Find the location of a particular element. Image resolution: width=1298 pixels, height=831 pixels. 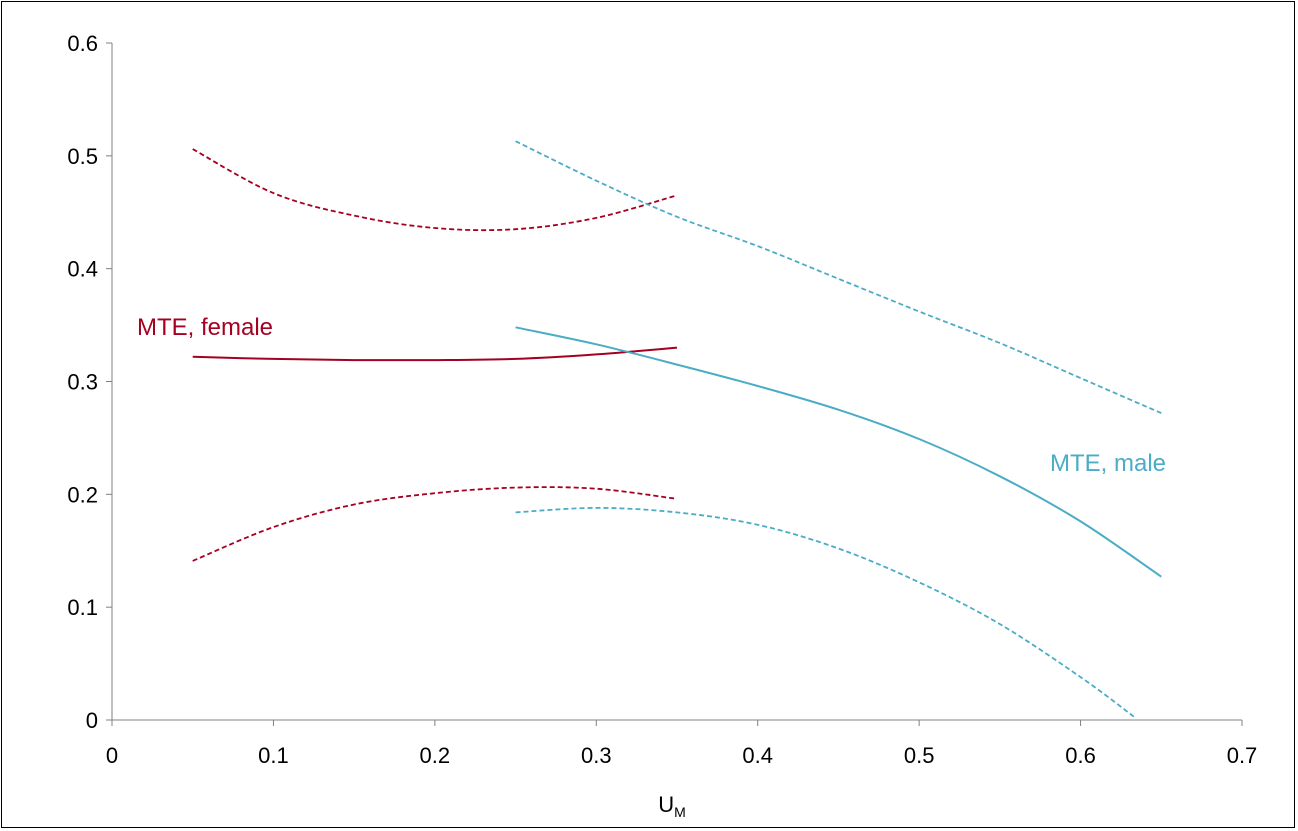

y-tick-label: 0.5 is located at coordinates (82, 156).